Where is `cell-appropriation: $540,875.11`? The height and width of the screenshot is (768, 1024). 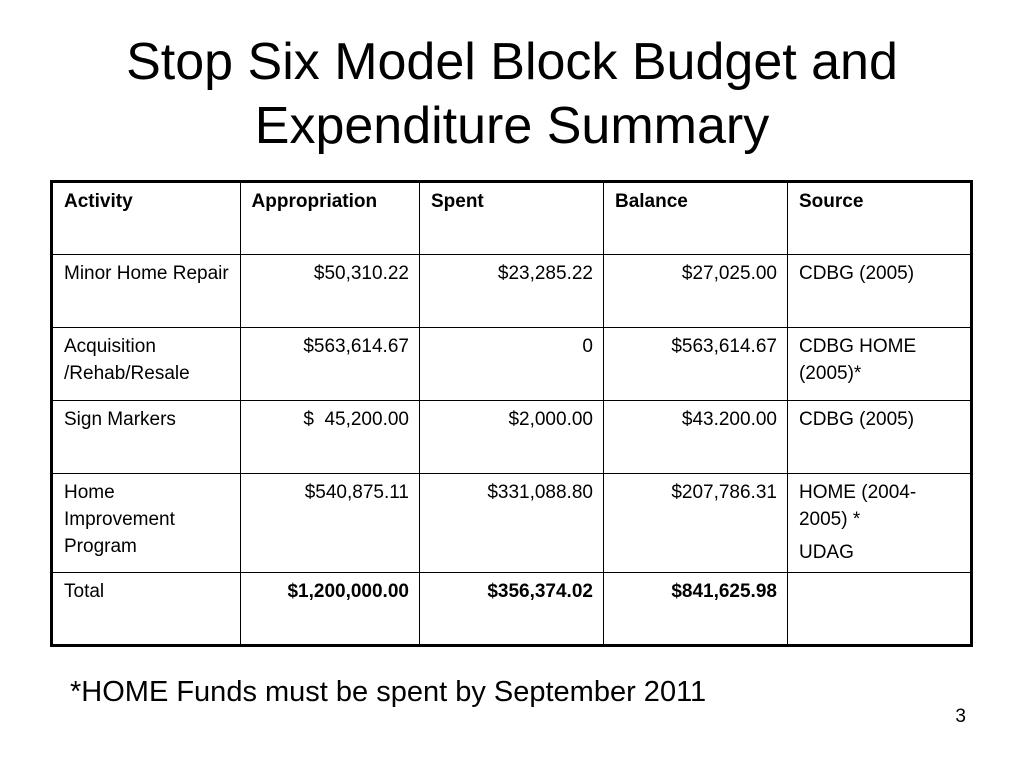
cell-appropriation: $540,875.11 is located at coordinates (329, 523).